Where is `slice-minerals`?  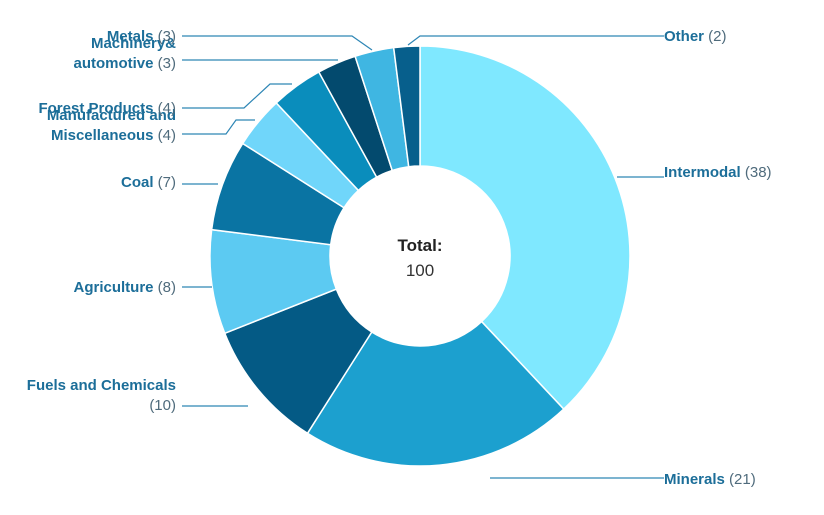
slice-minerals is located at coordinates (435, 393).